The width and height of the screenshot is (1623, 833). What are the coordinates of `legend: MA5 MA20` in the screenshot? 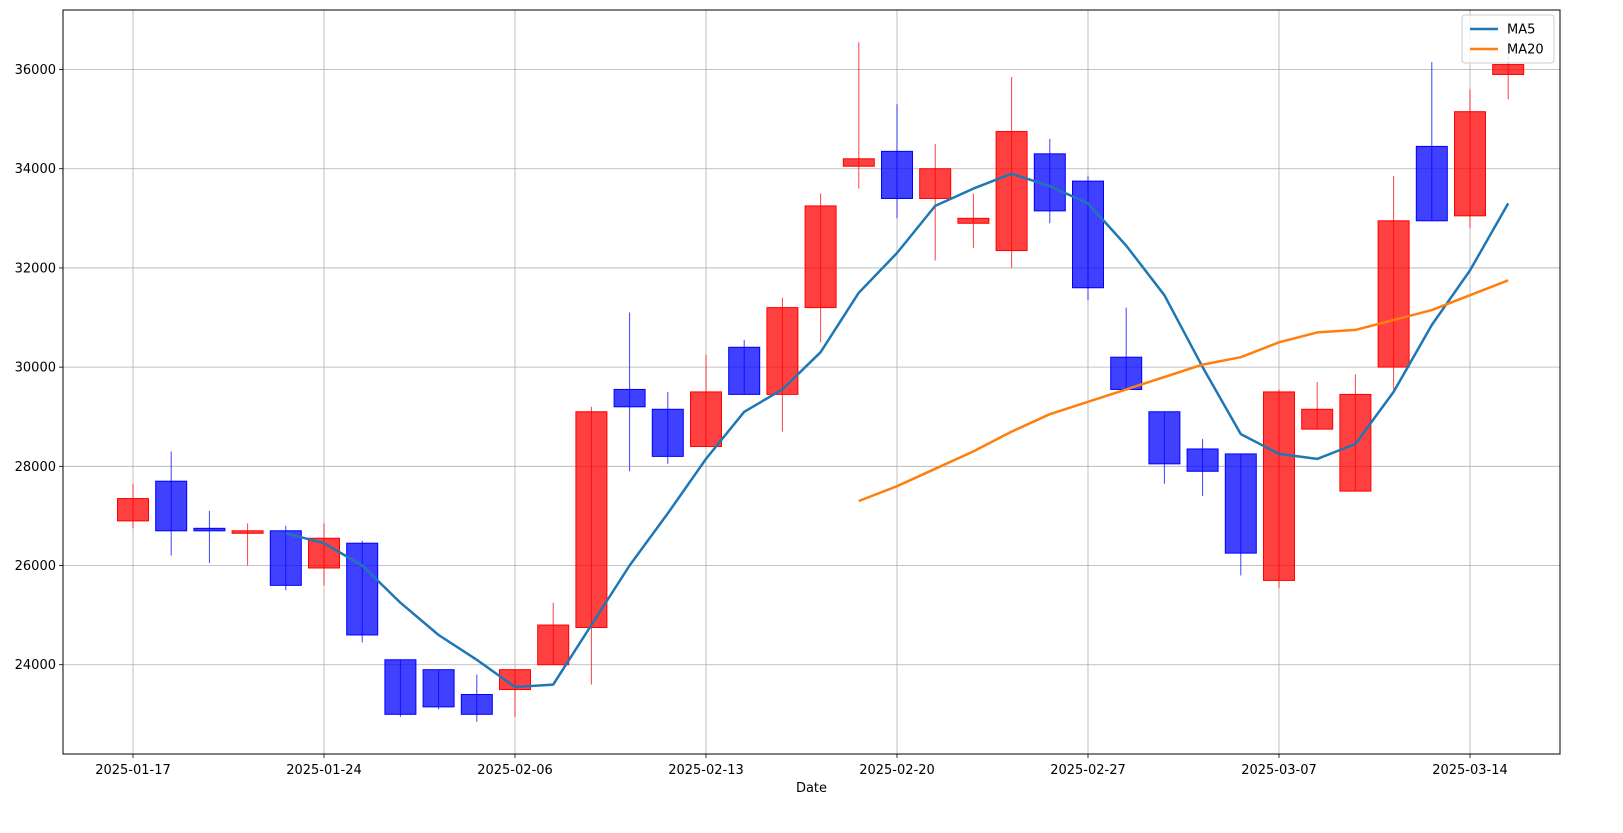 It's located at (1508, 39).